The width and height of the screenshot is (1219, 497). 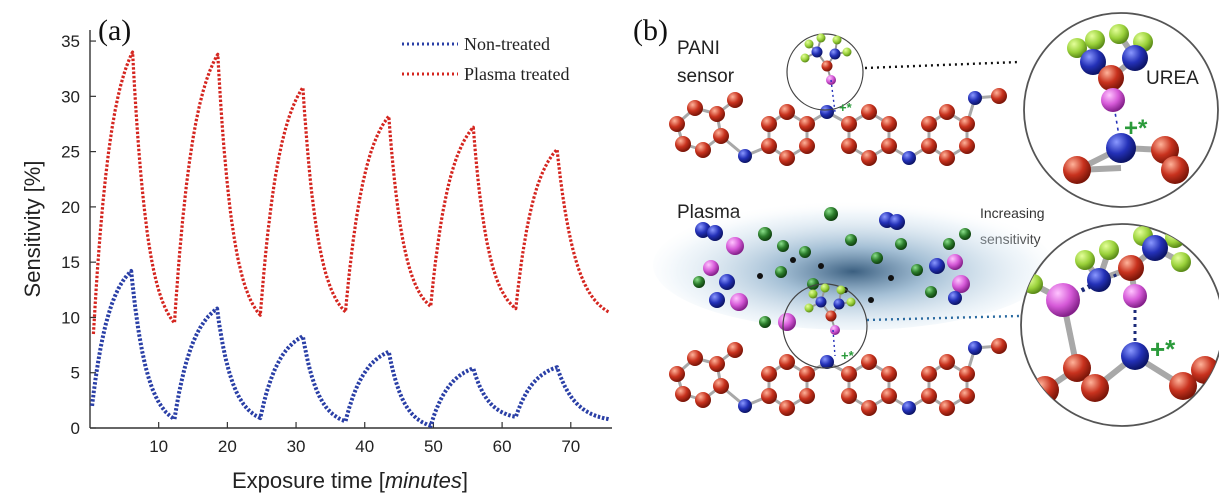 I want to click on panel-a-letter: (a), so click(x=114, y=30).